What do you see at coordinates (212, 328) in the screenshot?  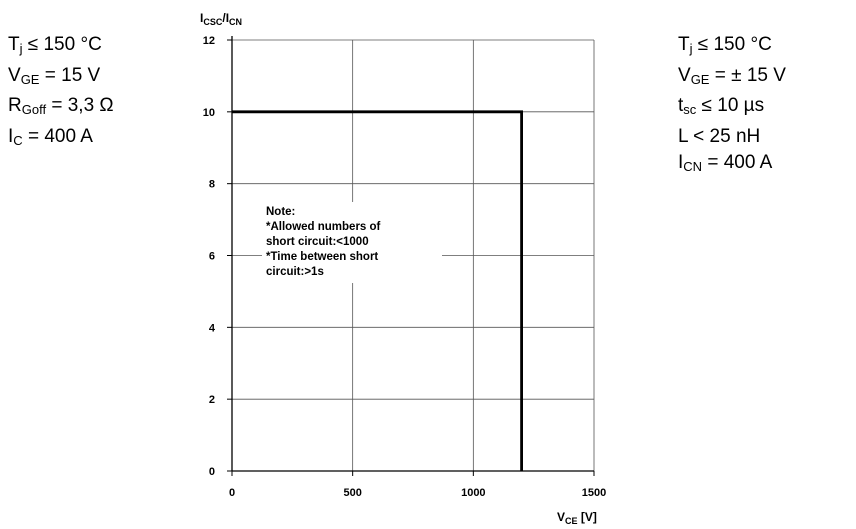 I see `y-tick-label-2: 4` at bounding box center [212, 328].